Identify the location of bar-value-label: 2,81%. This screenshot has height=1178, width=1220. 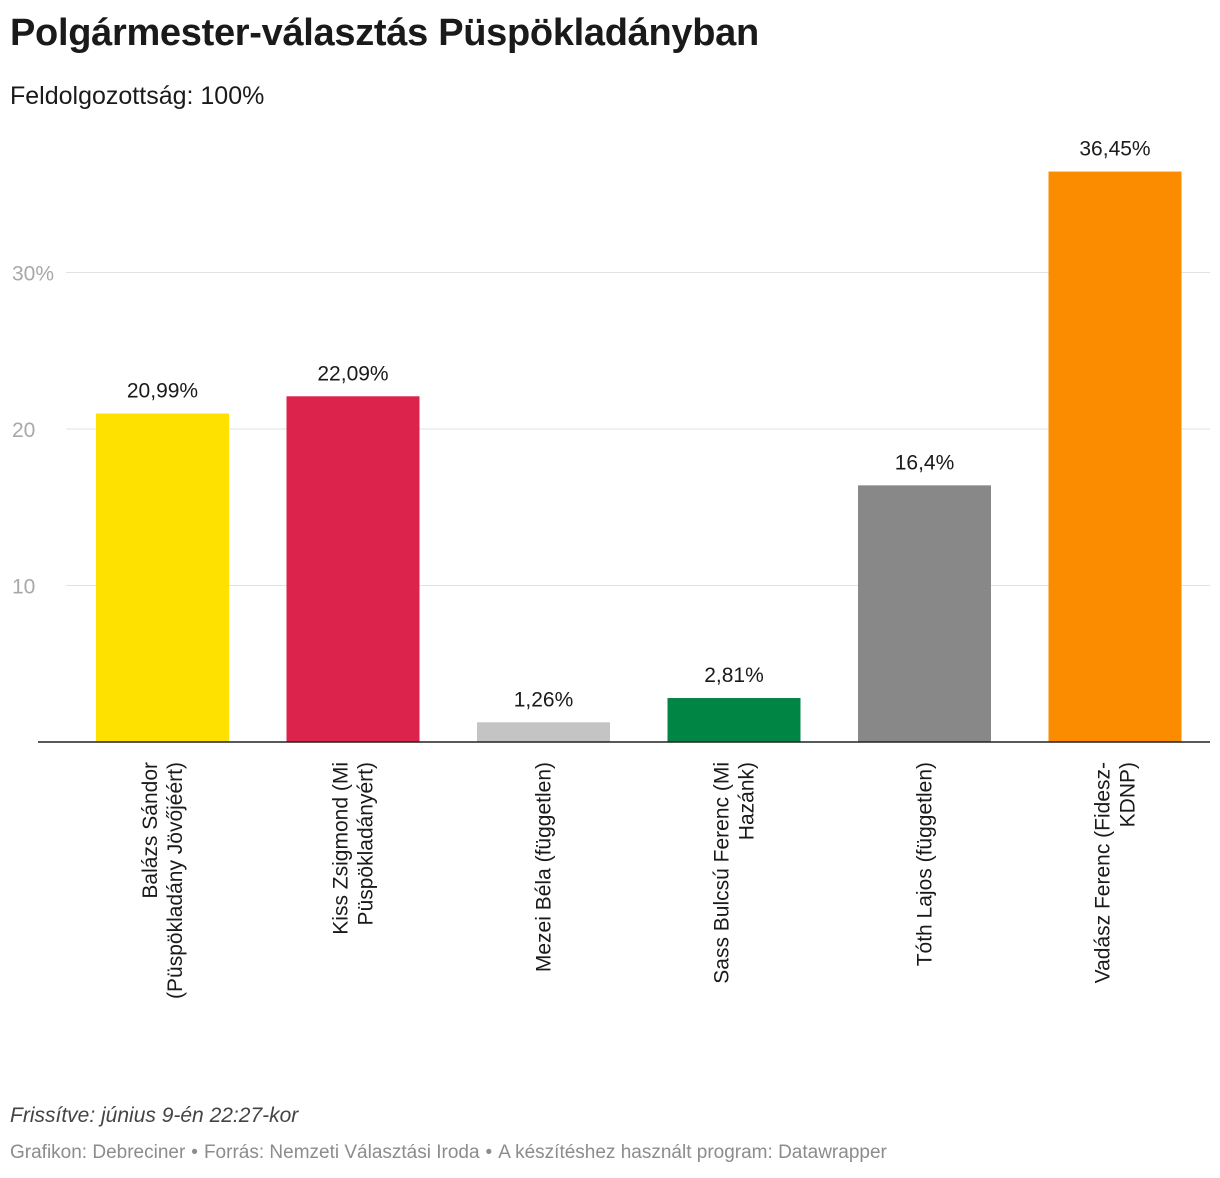
(734, 675).